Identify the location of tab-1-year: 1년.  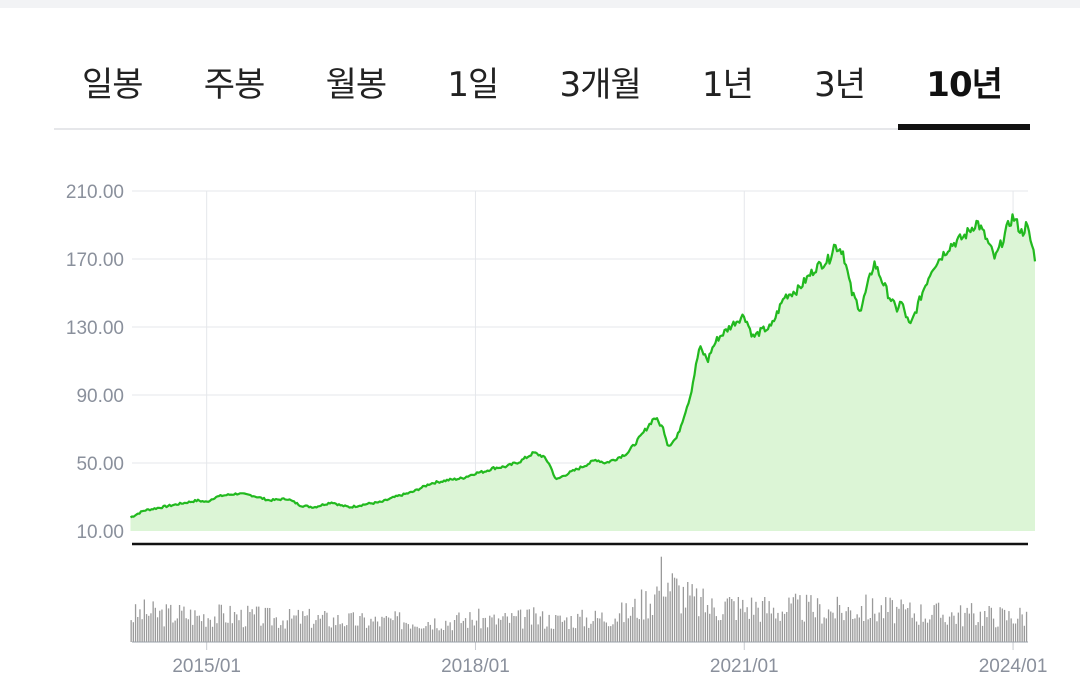
(727, 85).